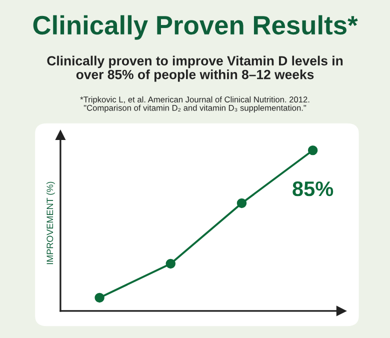 This screenshot has height=338, width=390. What do you see at coordinates (195, 69) in the screenshot?
I see `chart-subtitle: Clinically proven to improve Vitamin D levels in over 85% of people within 8–12 weeks` at bounding box center [195, 69].